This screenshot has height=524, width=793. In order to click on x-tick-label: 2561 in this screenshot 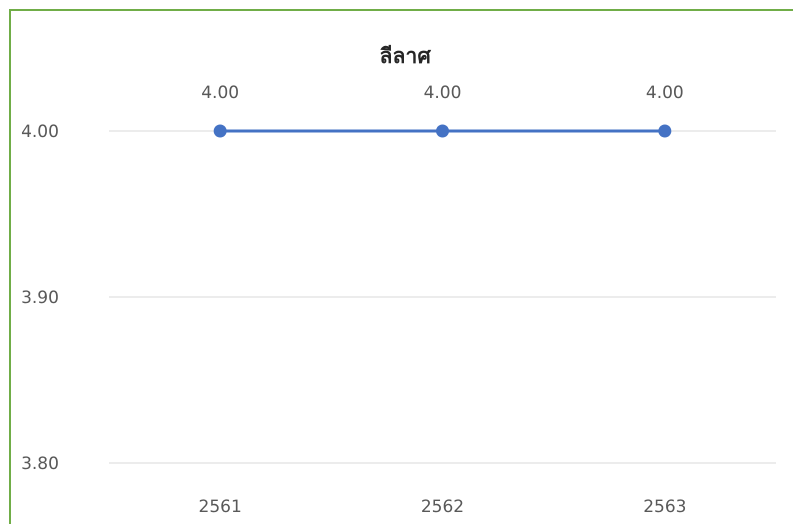, I will do `click(220, 507)`.